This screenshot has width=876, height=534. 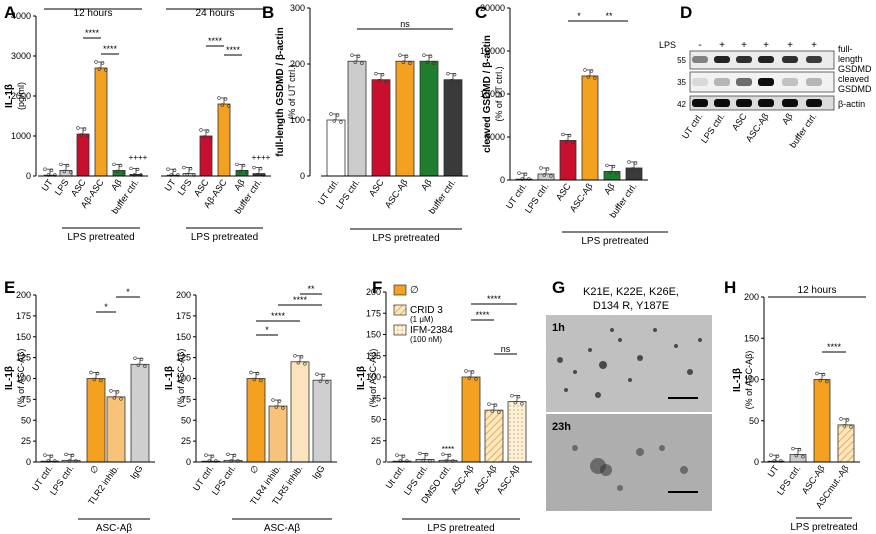 I want to click on y-axis-unit-text: (pg/ml), so click(x=21, y=96).